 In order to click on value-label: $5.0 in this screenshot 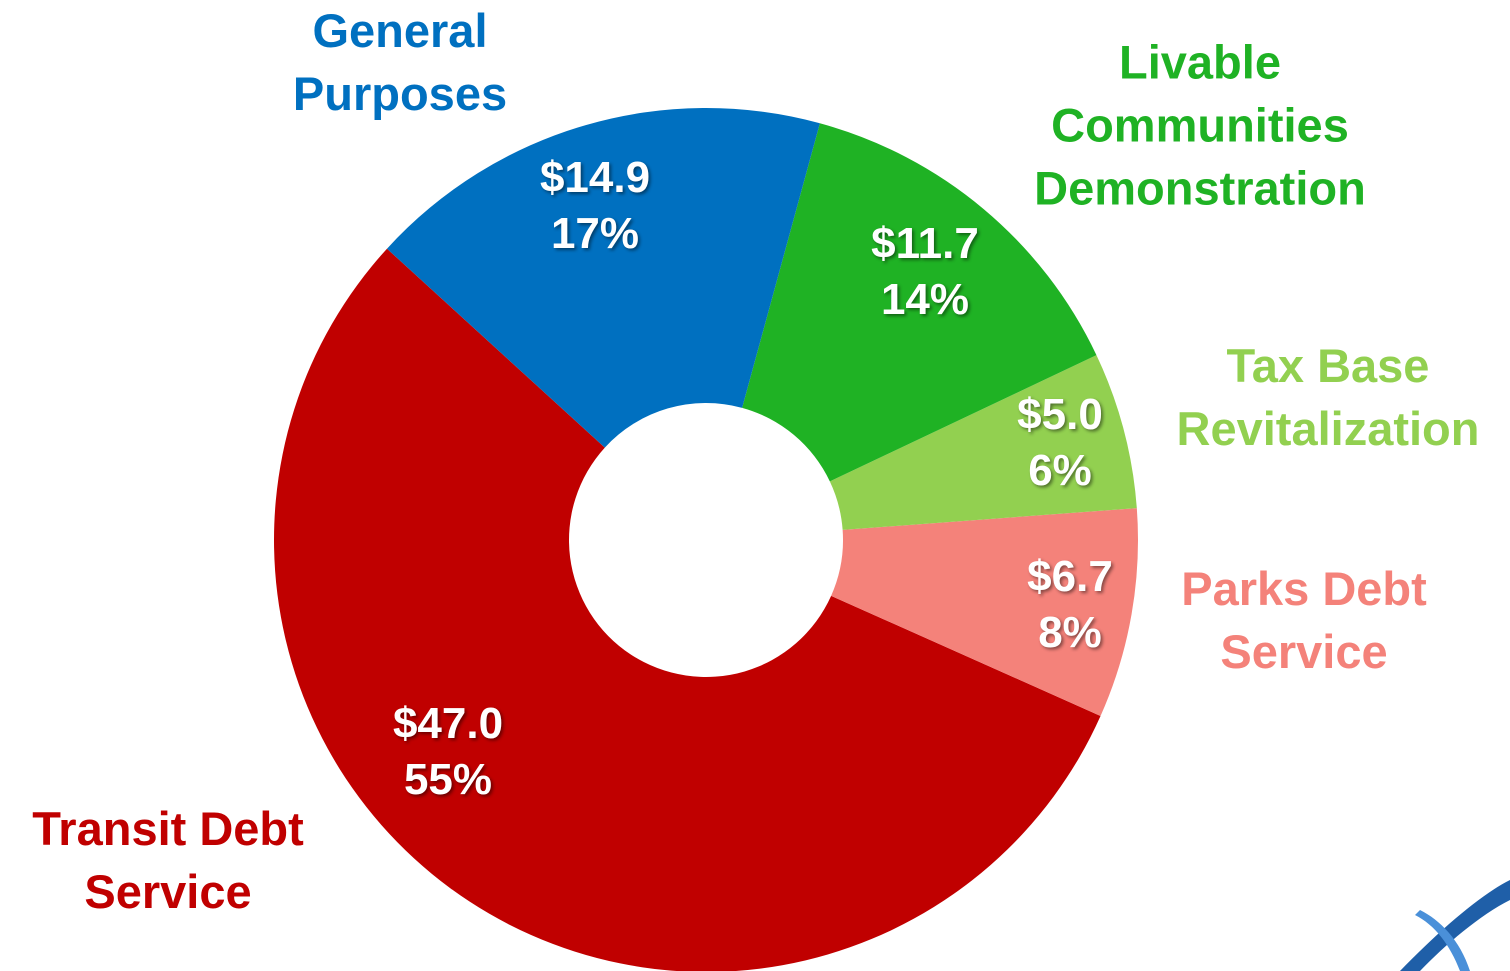, I will do `click(1060, 414)`.